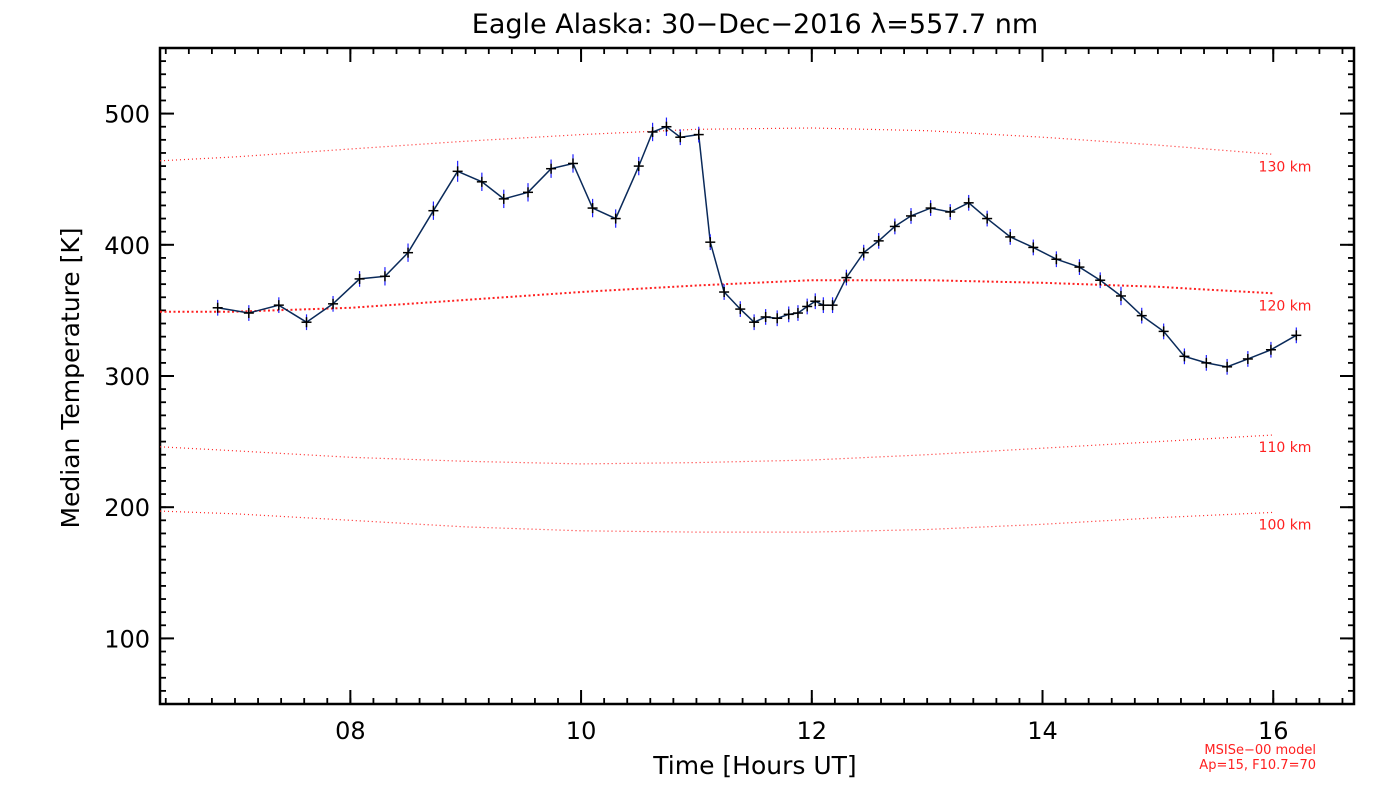 The width and height of the screenshot is (1400, 800). What do you see at coordinates (127, 639) in the screenshot?
I see `y-tick-label: 100` at bounding box center [127, 639].